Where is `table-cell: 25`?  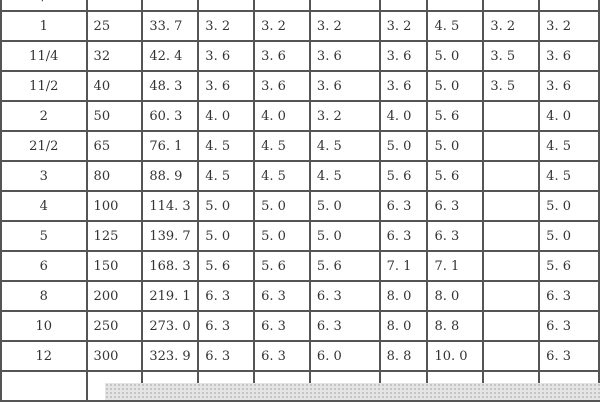
table-cell: 25 is located at coordinates (114, 26).